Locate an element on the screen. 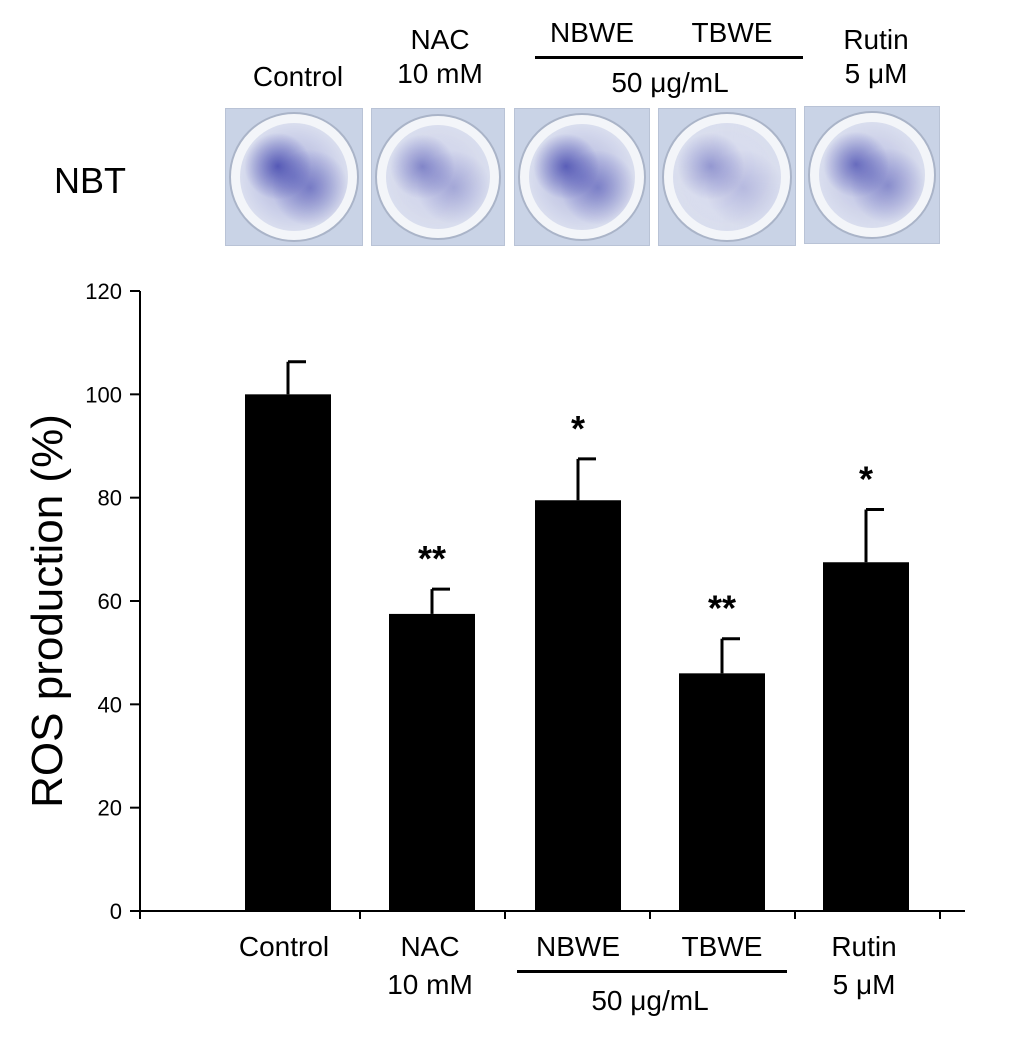  nbt-well-nac is located at coordinates (438, 177).